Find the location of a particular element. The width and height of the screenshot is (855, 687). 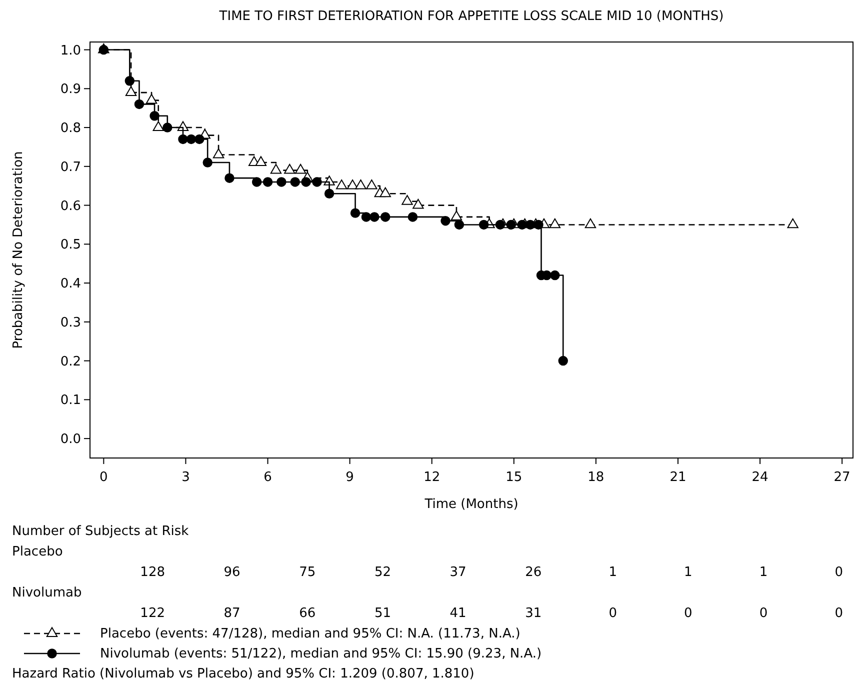

y-tick-label: 0.6 is located at coordinates (70, 206).